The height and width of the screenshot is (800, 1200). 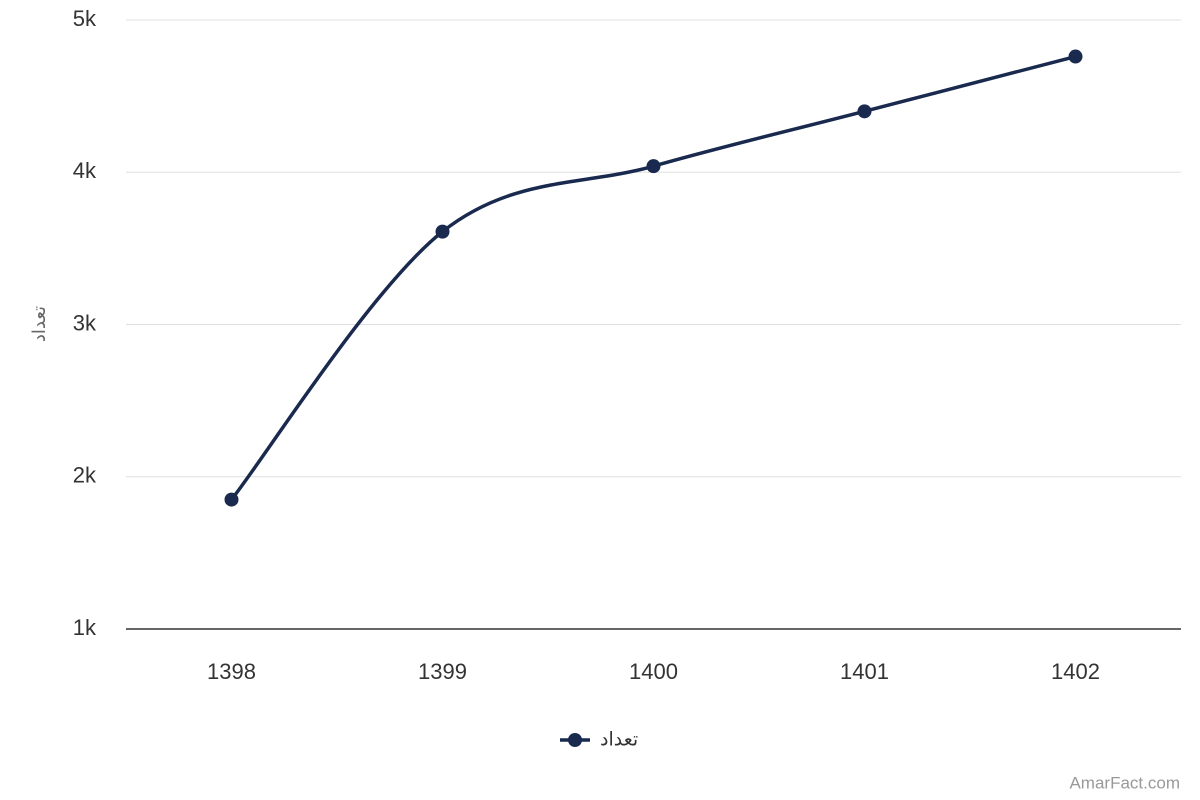 I want to click on credit: AmarFact.com, so click(x=1124, y=782).